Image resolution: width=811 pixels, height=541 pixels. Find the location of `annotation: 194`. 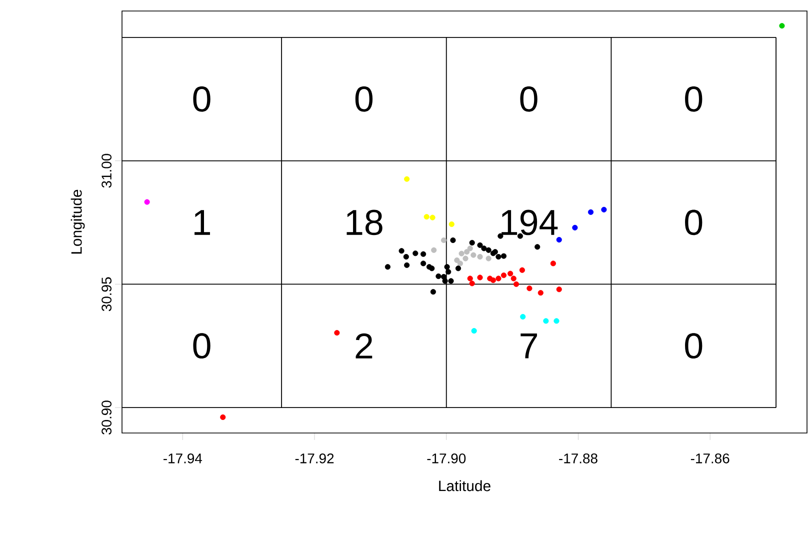

annotation: 194 is located at coordinates (530, 223).